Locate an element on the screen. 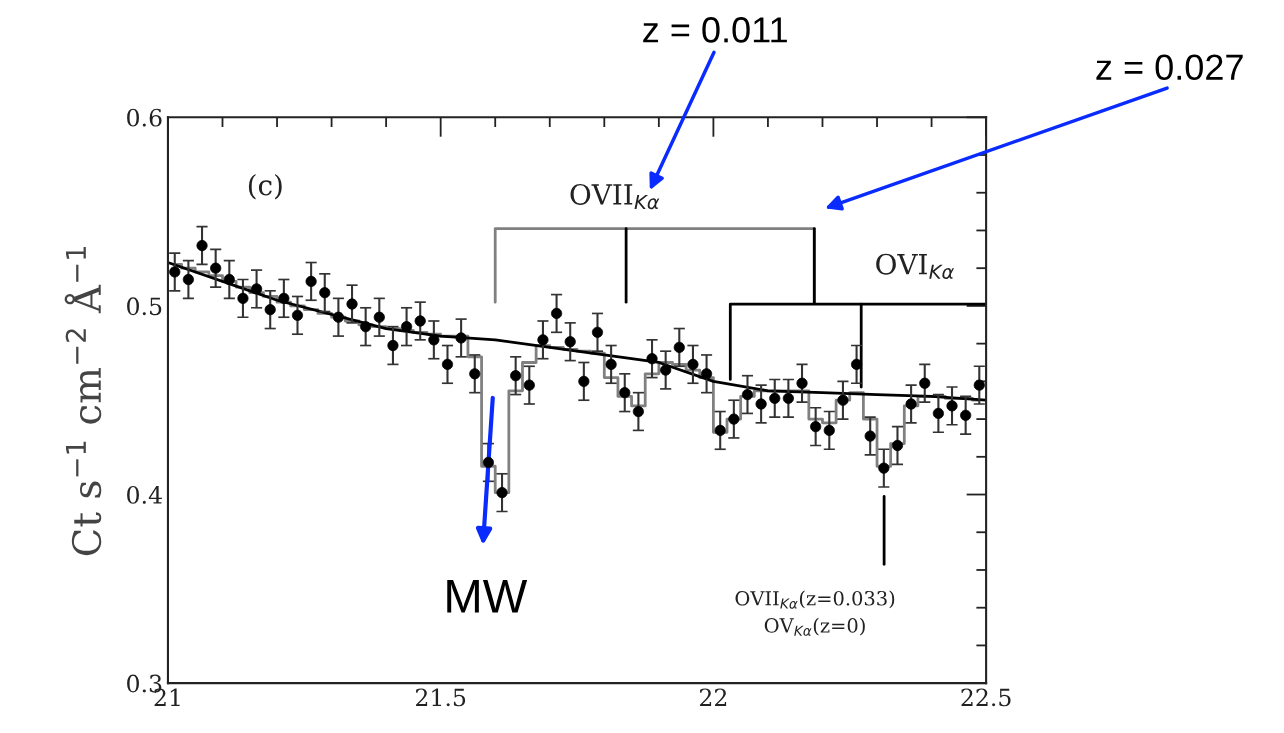  text: z = 0.027 is located at coordinates (1169, 67).